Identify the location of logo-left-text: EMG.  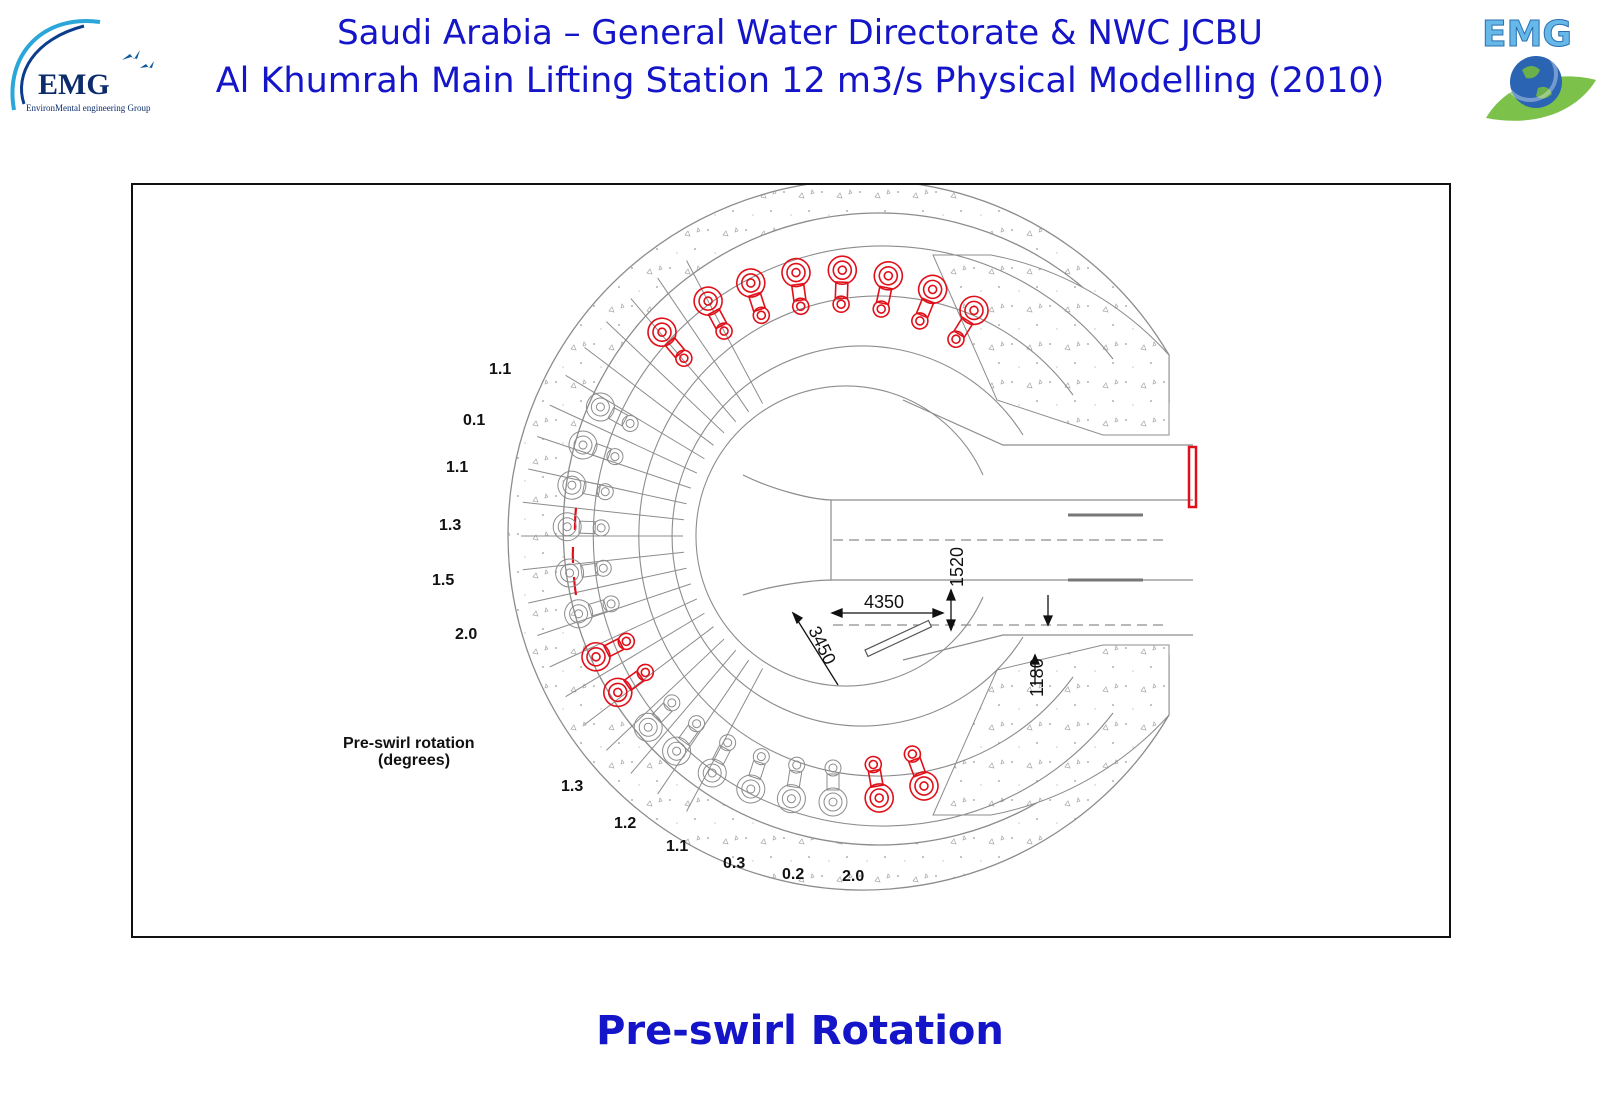
(74, 84).